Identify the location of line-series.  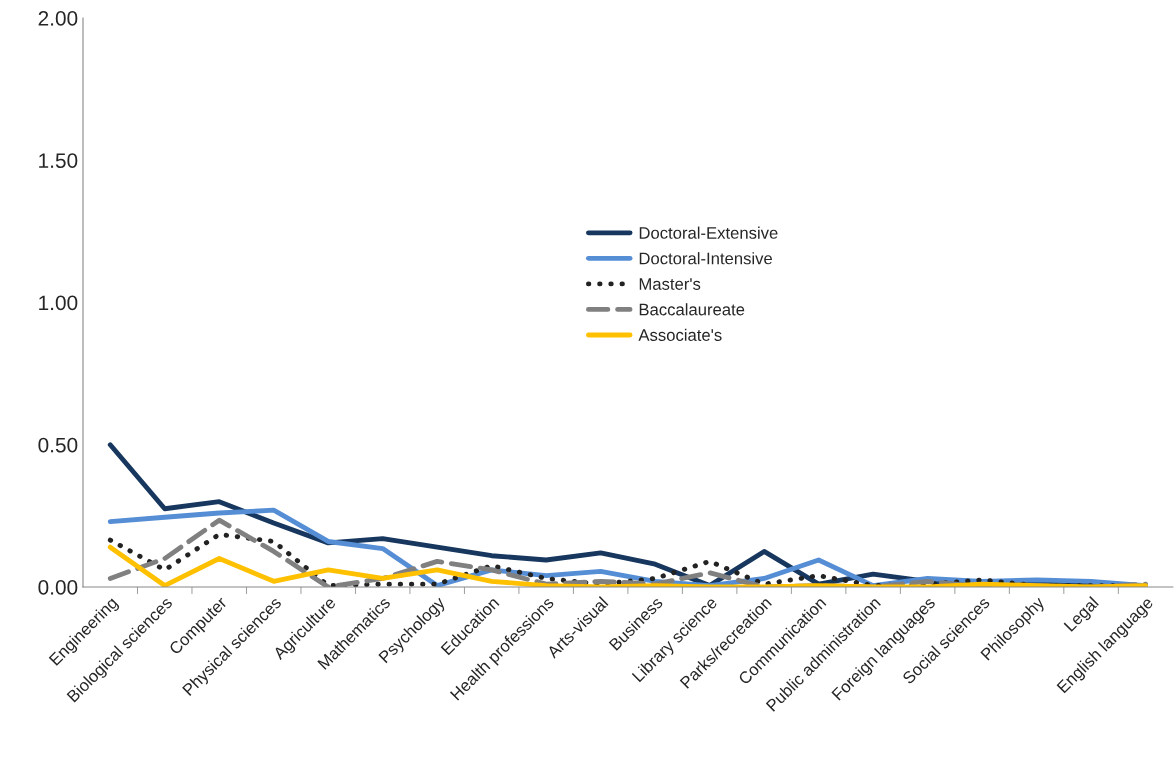
(628, 565).